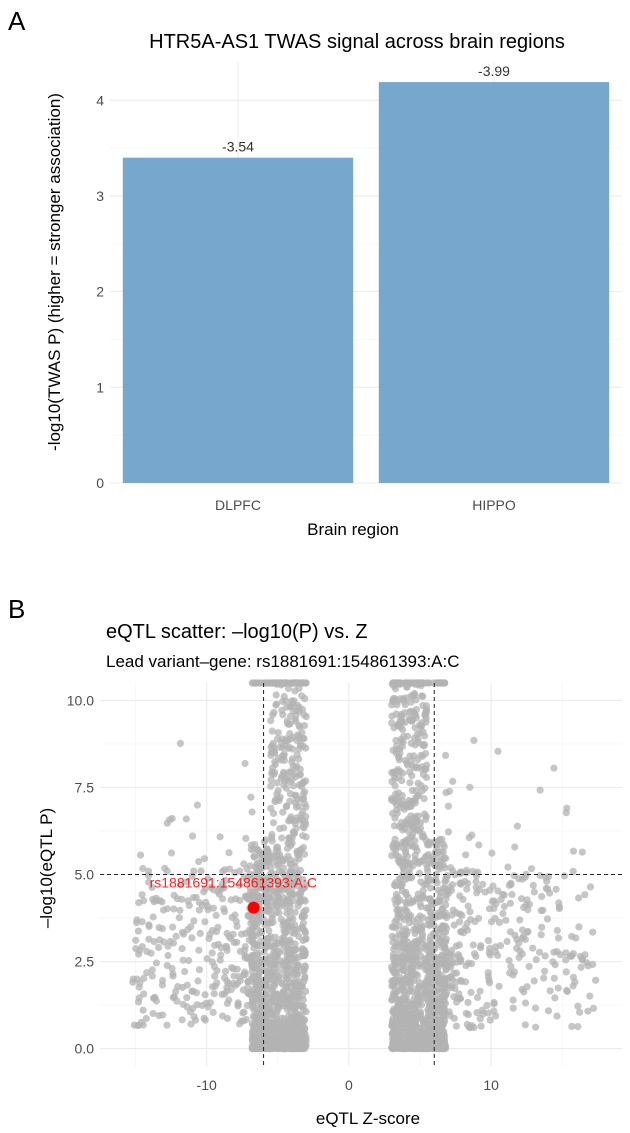  I want to click on panel-label-b: B, so click(16, 609).